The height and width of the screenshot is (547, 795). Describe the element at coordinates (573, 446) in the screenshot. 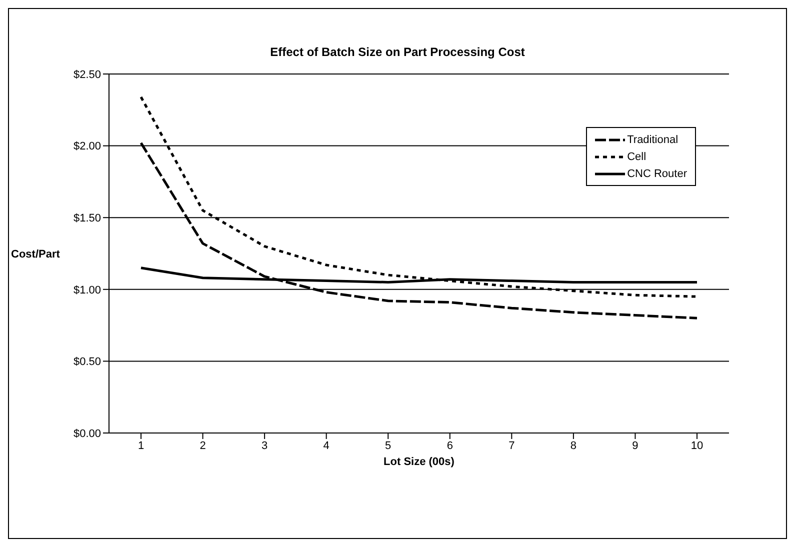

I see `x-tick-label: 8` at that location.